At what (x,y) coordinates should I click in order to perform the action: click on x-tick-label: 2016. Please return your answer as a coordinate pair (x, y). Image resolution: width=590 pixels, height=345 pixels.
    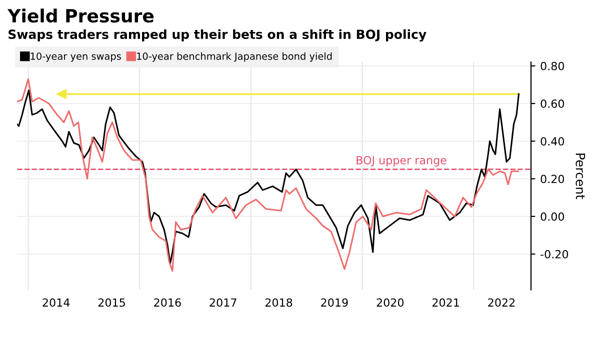
    Looking at the image, I should click on (167, 302).